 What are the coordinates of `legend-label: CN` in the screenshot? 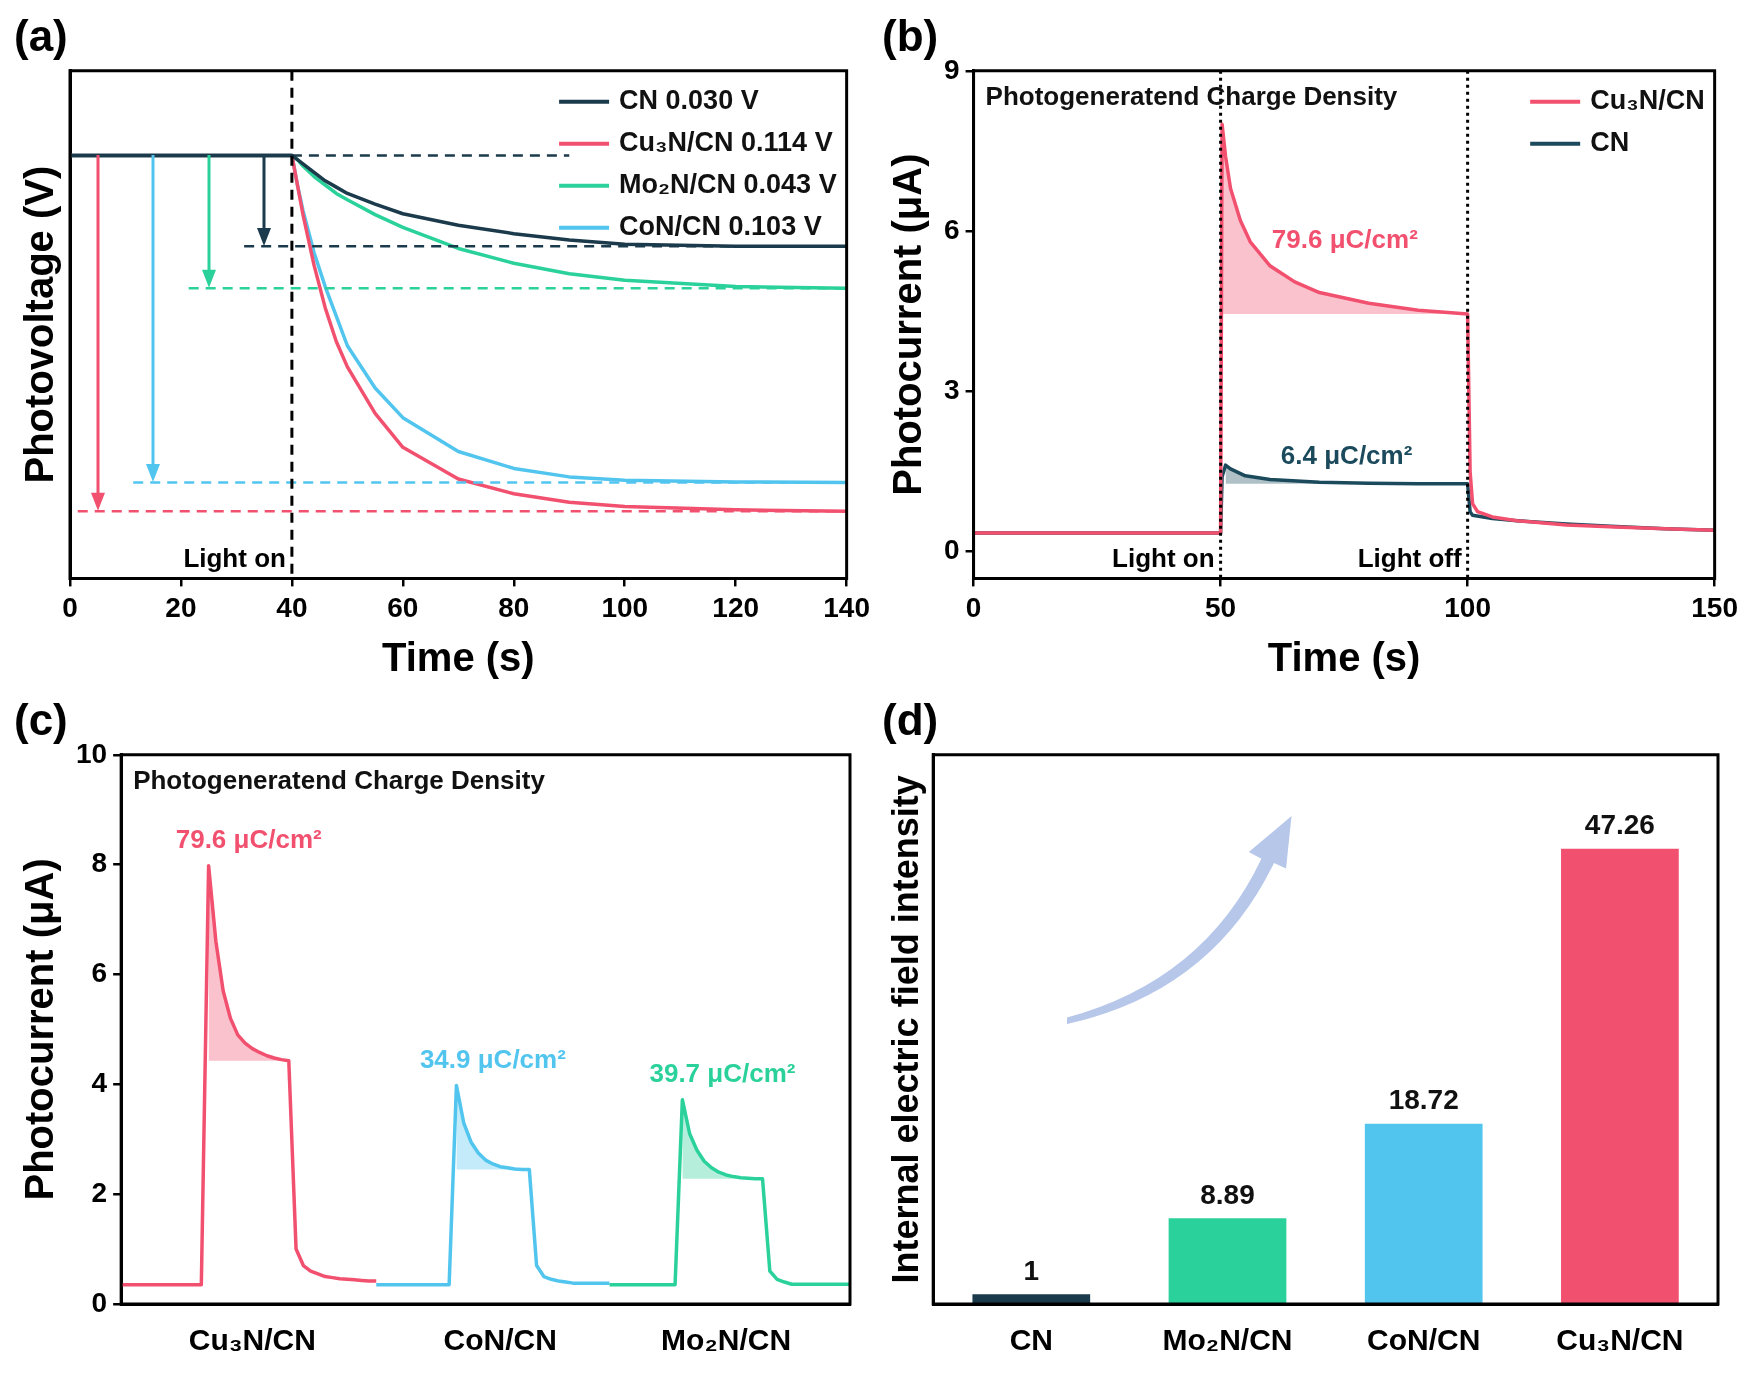 It's located at (1610, 142).